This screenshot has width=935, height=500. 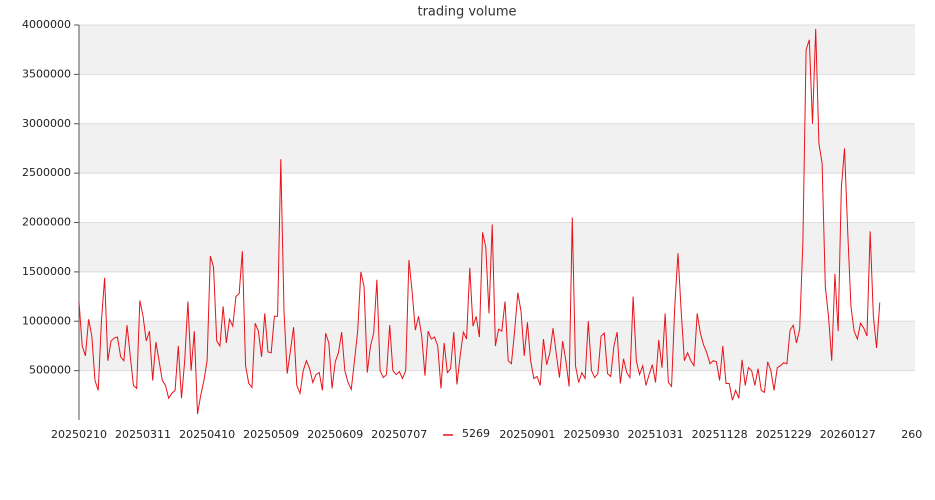 What do you see at coordinates (784, 434) in the screenshot?
I see `x-tick-label: 20251229` at bounding box center [784, 434].